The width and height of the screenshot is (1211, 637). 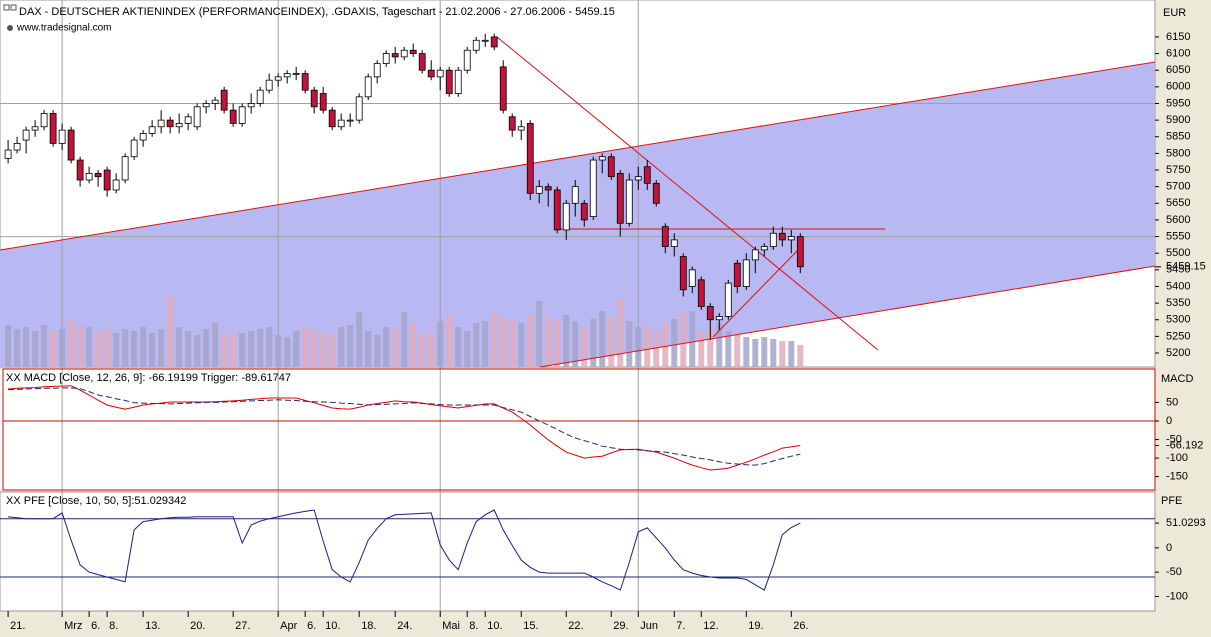 I want to click on y-tick-label: 6050, so click(x=1178, y=70).